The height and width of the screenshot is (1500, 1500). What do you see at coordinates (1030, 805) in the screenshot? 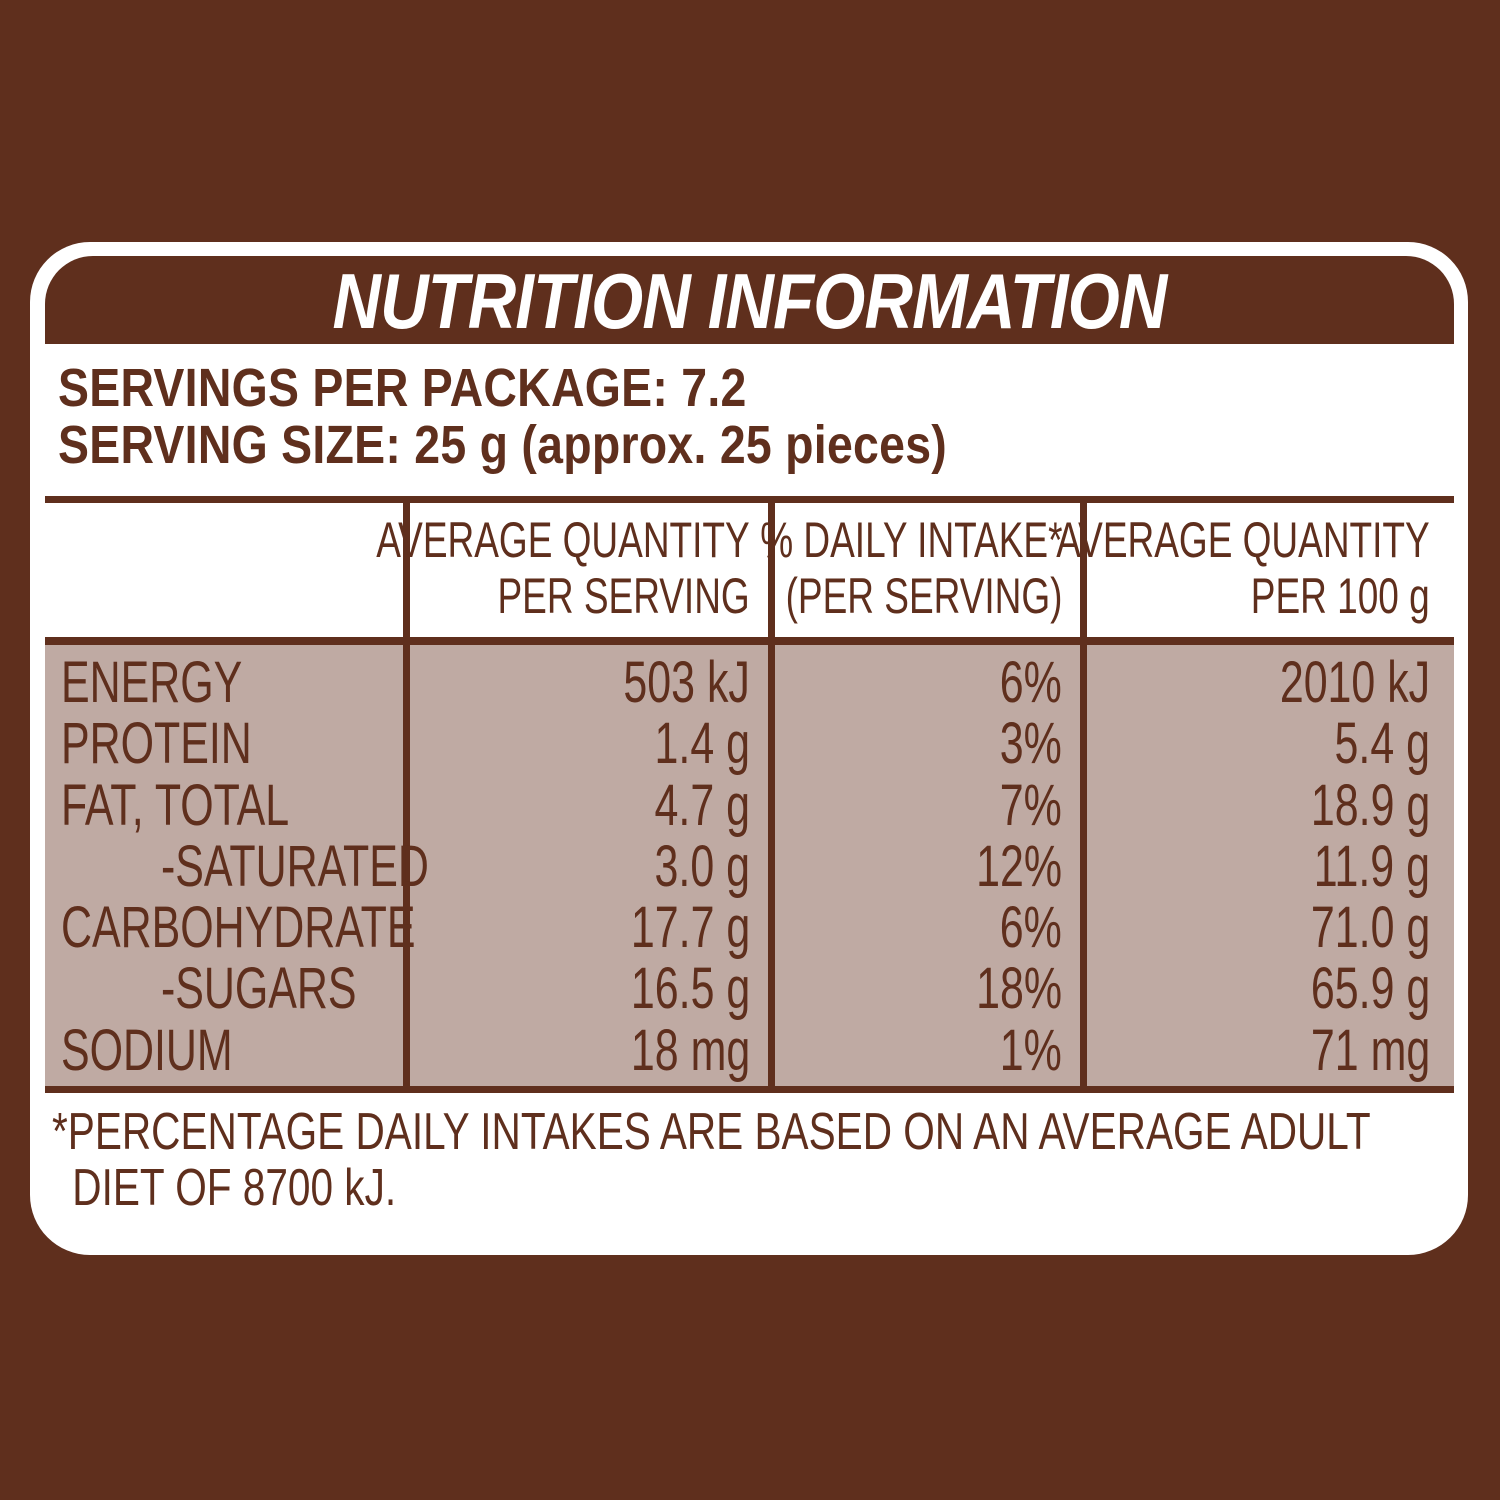
I see `daily-intake-value: 7%` at bounding box center [1030, 805].